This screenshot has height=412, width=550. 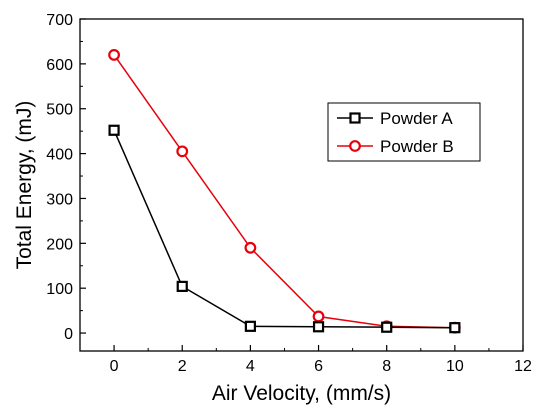 What do you see at coordinates (250, 366) in the screenshot?
I see `x-tick-label: 4` at bounding box center [250, 366].